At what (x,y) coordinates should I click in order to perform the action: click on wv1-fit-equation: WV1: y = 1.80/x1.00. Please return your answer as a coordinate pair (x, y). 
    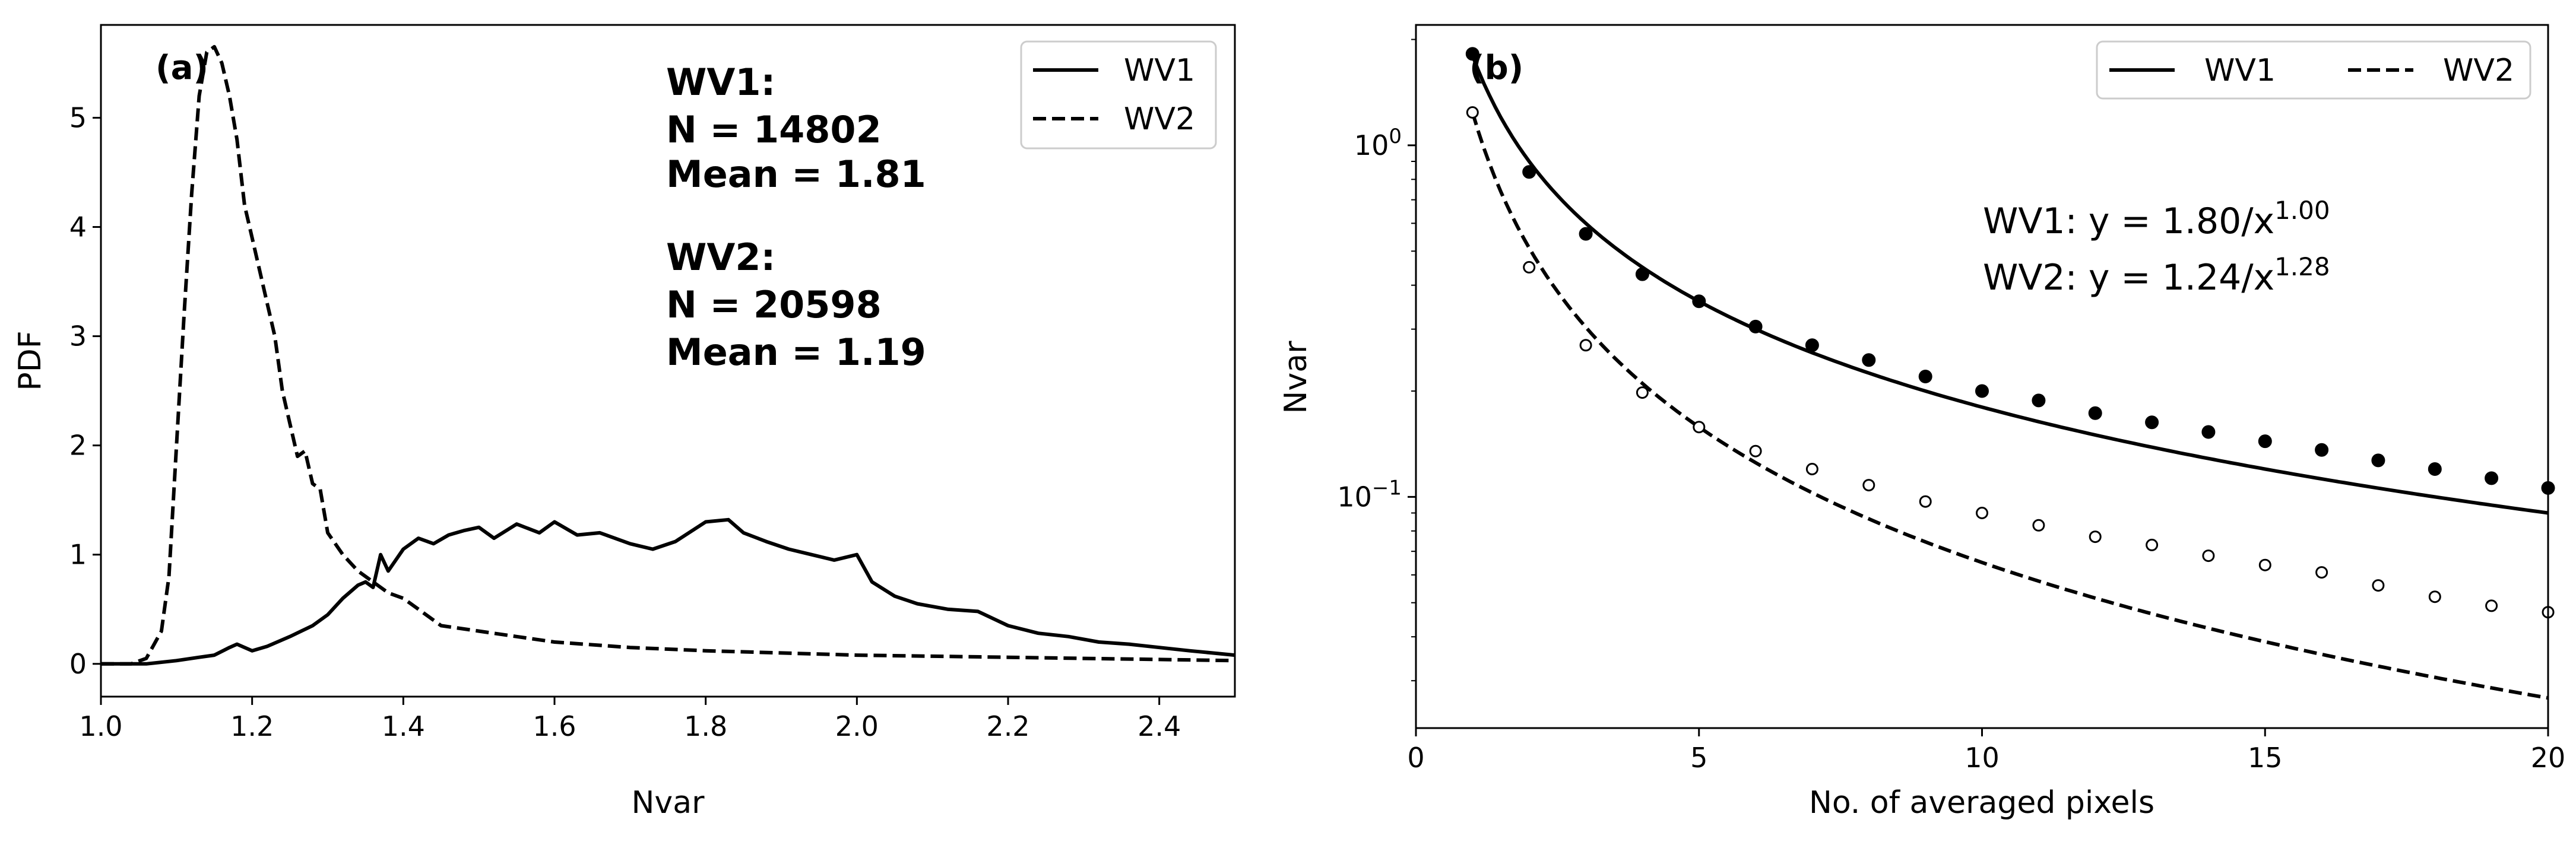
    Looking at the image, I should click on (2157, 219).